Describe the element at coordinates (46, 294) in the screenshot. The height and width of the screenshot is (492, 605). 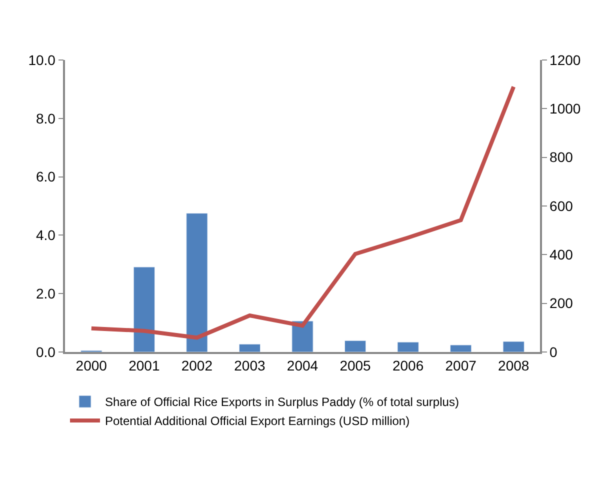
I see `y-tick-label: 2.0` at that location.